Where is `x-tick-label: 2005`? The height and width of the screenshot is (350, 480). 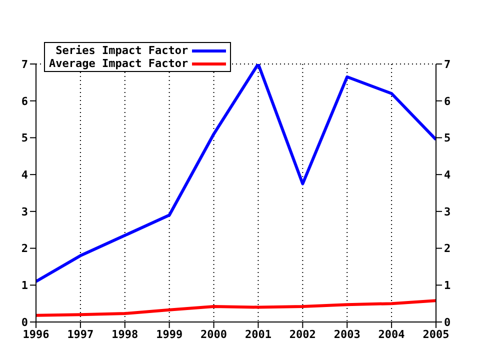
x-tick-label: 2005 is located at coordinates (436, 334).